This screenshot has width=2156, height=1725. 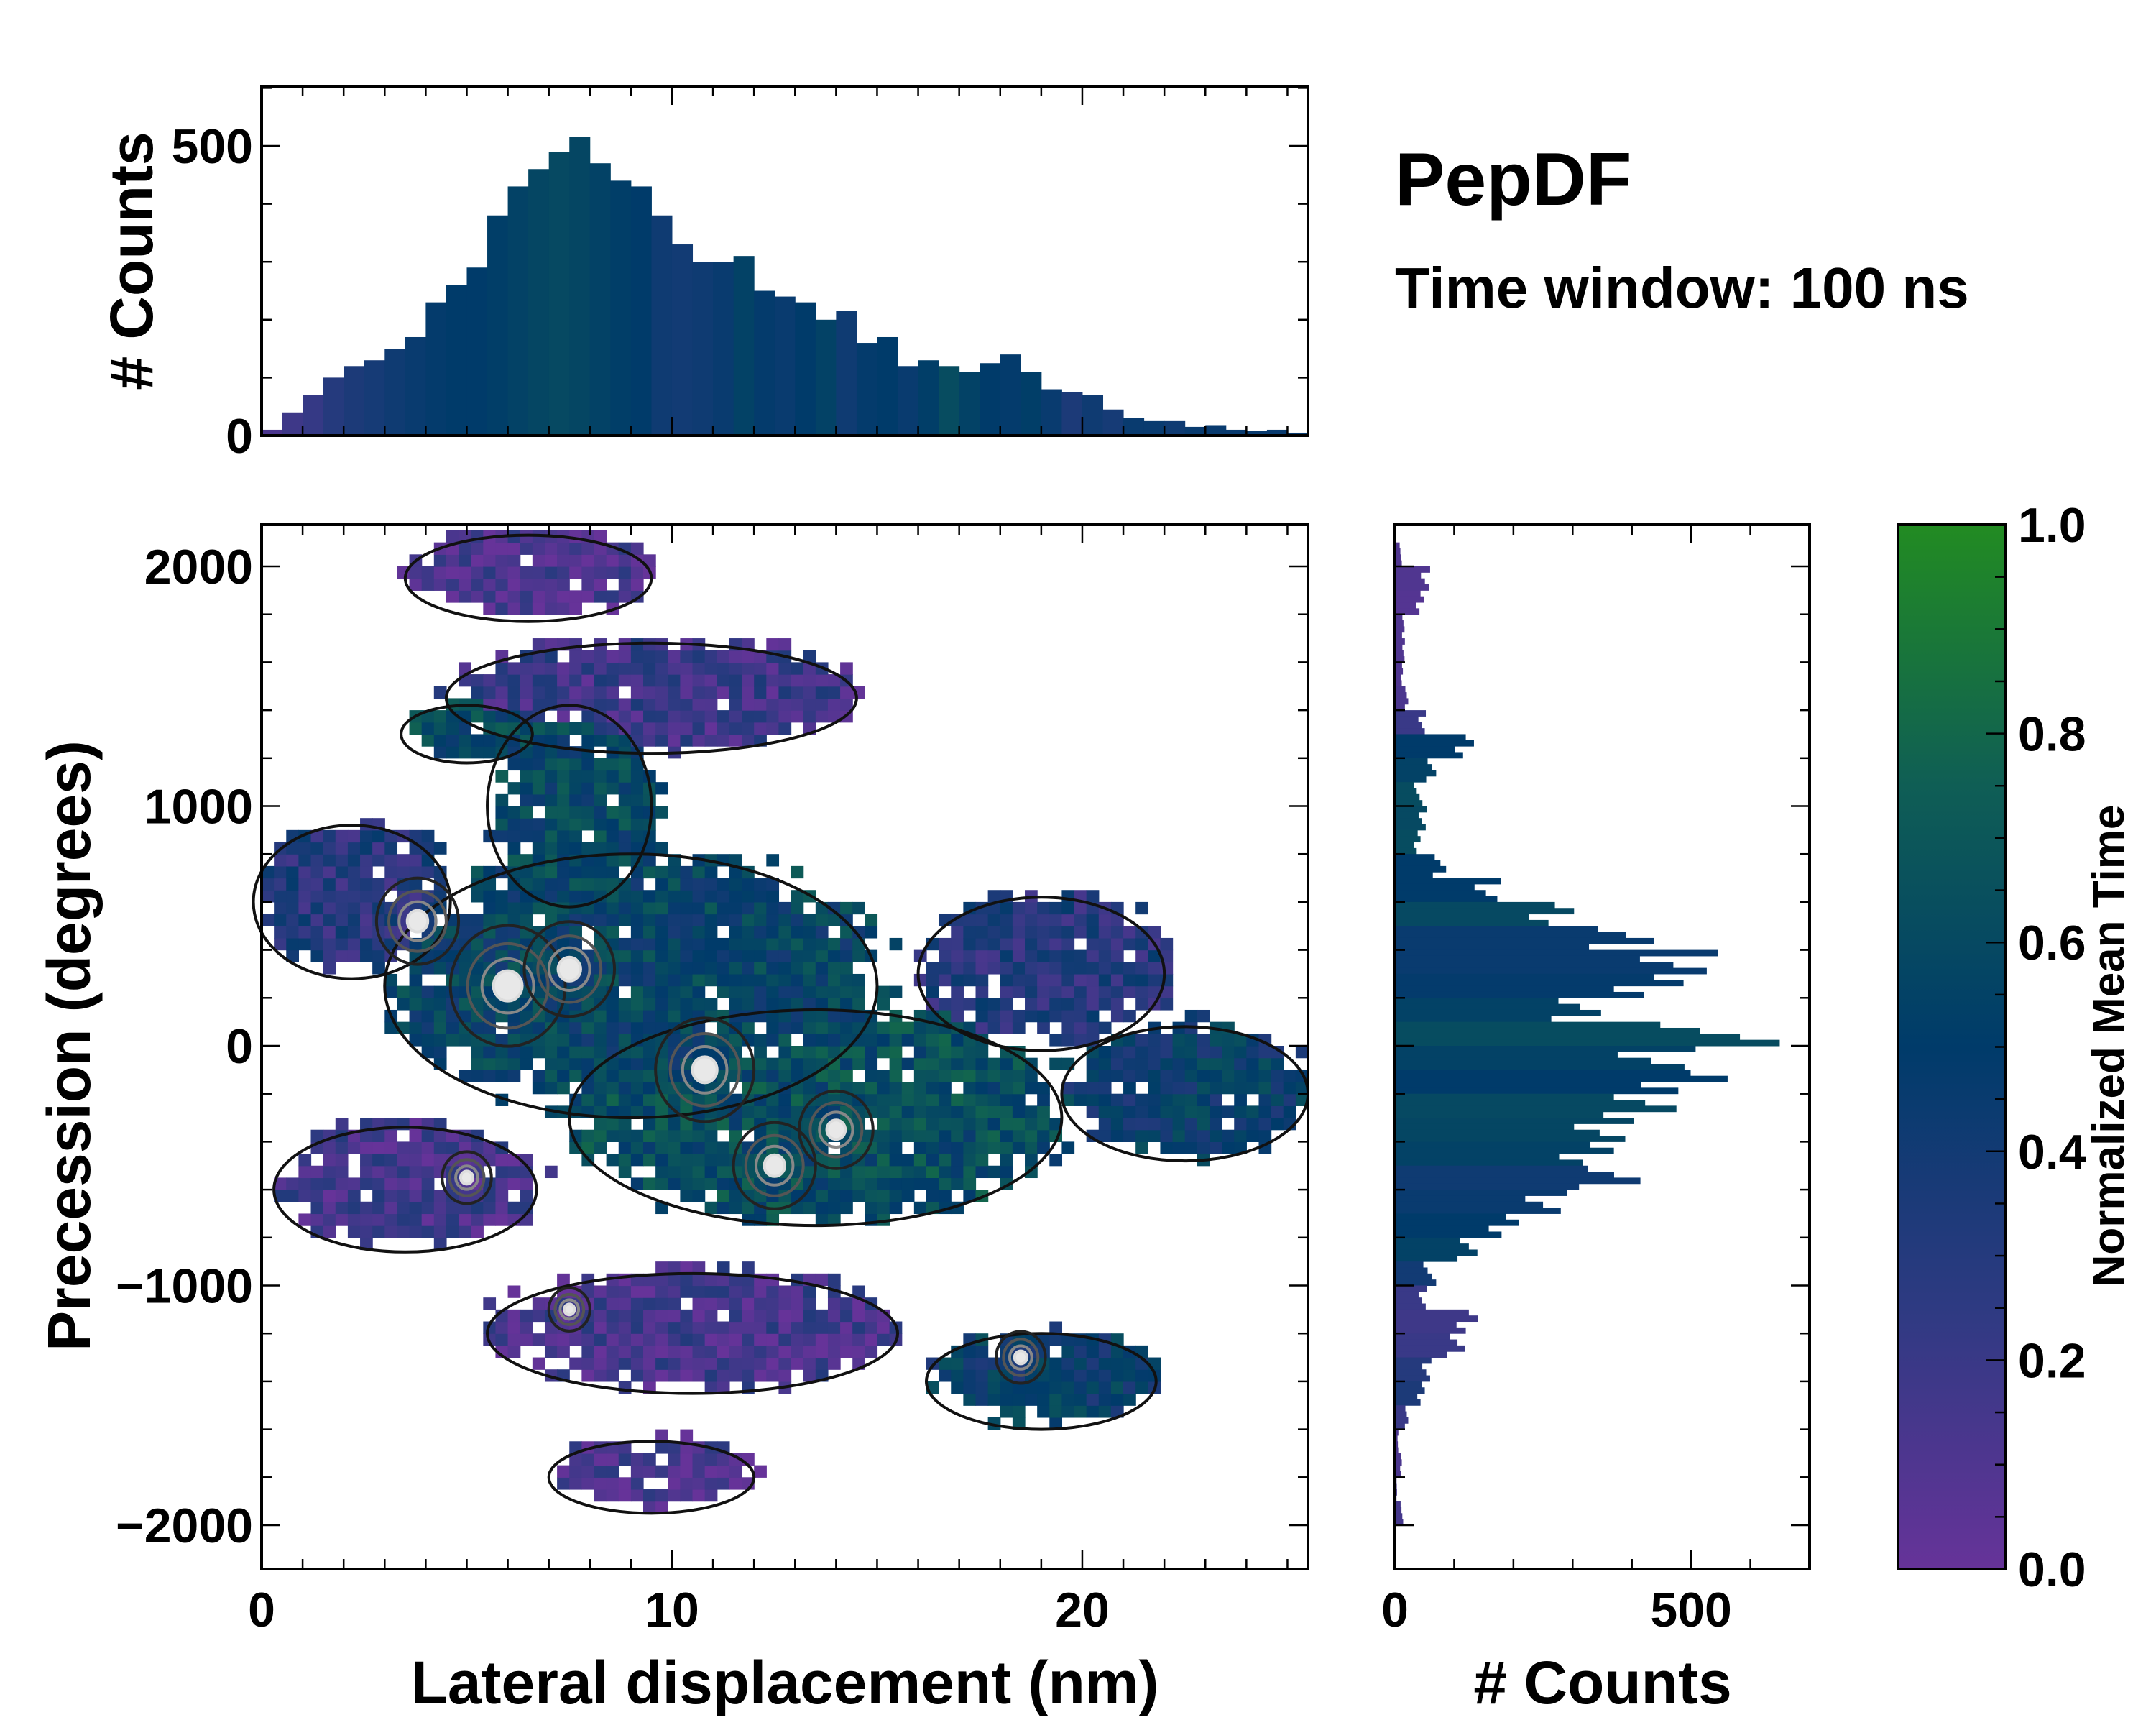 I want to click on contour-outer, so click(x=528, y=578).